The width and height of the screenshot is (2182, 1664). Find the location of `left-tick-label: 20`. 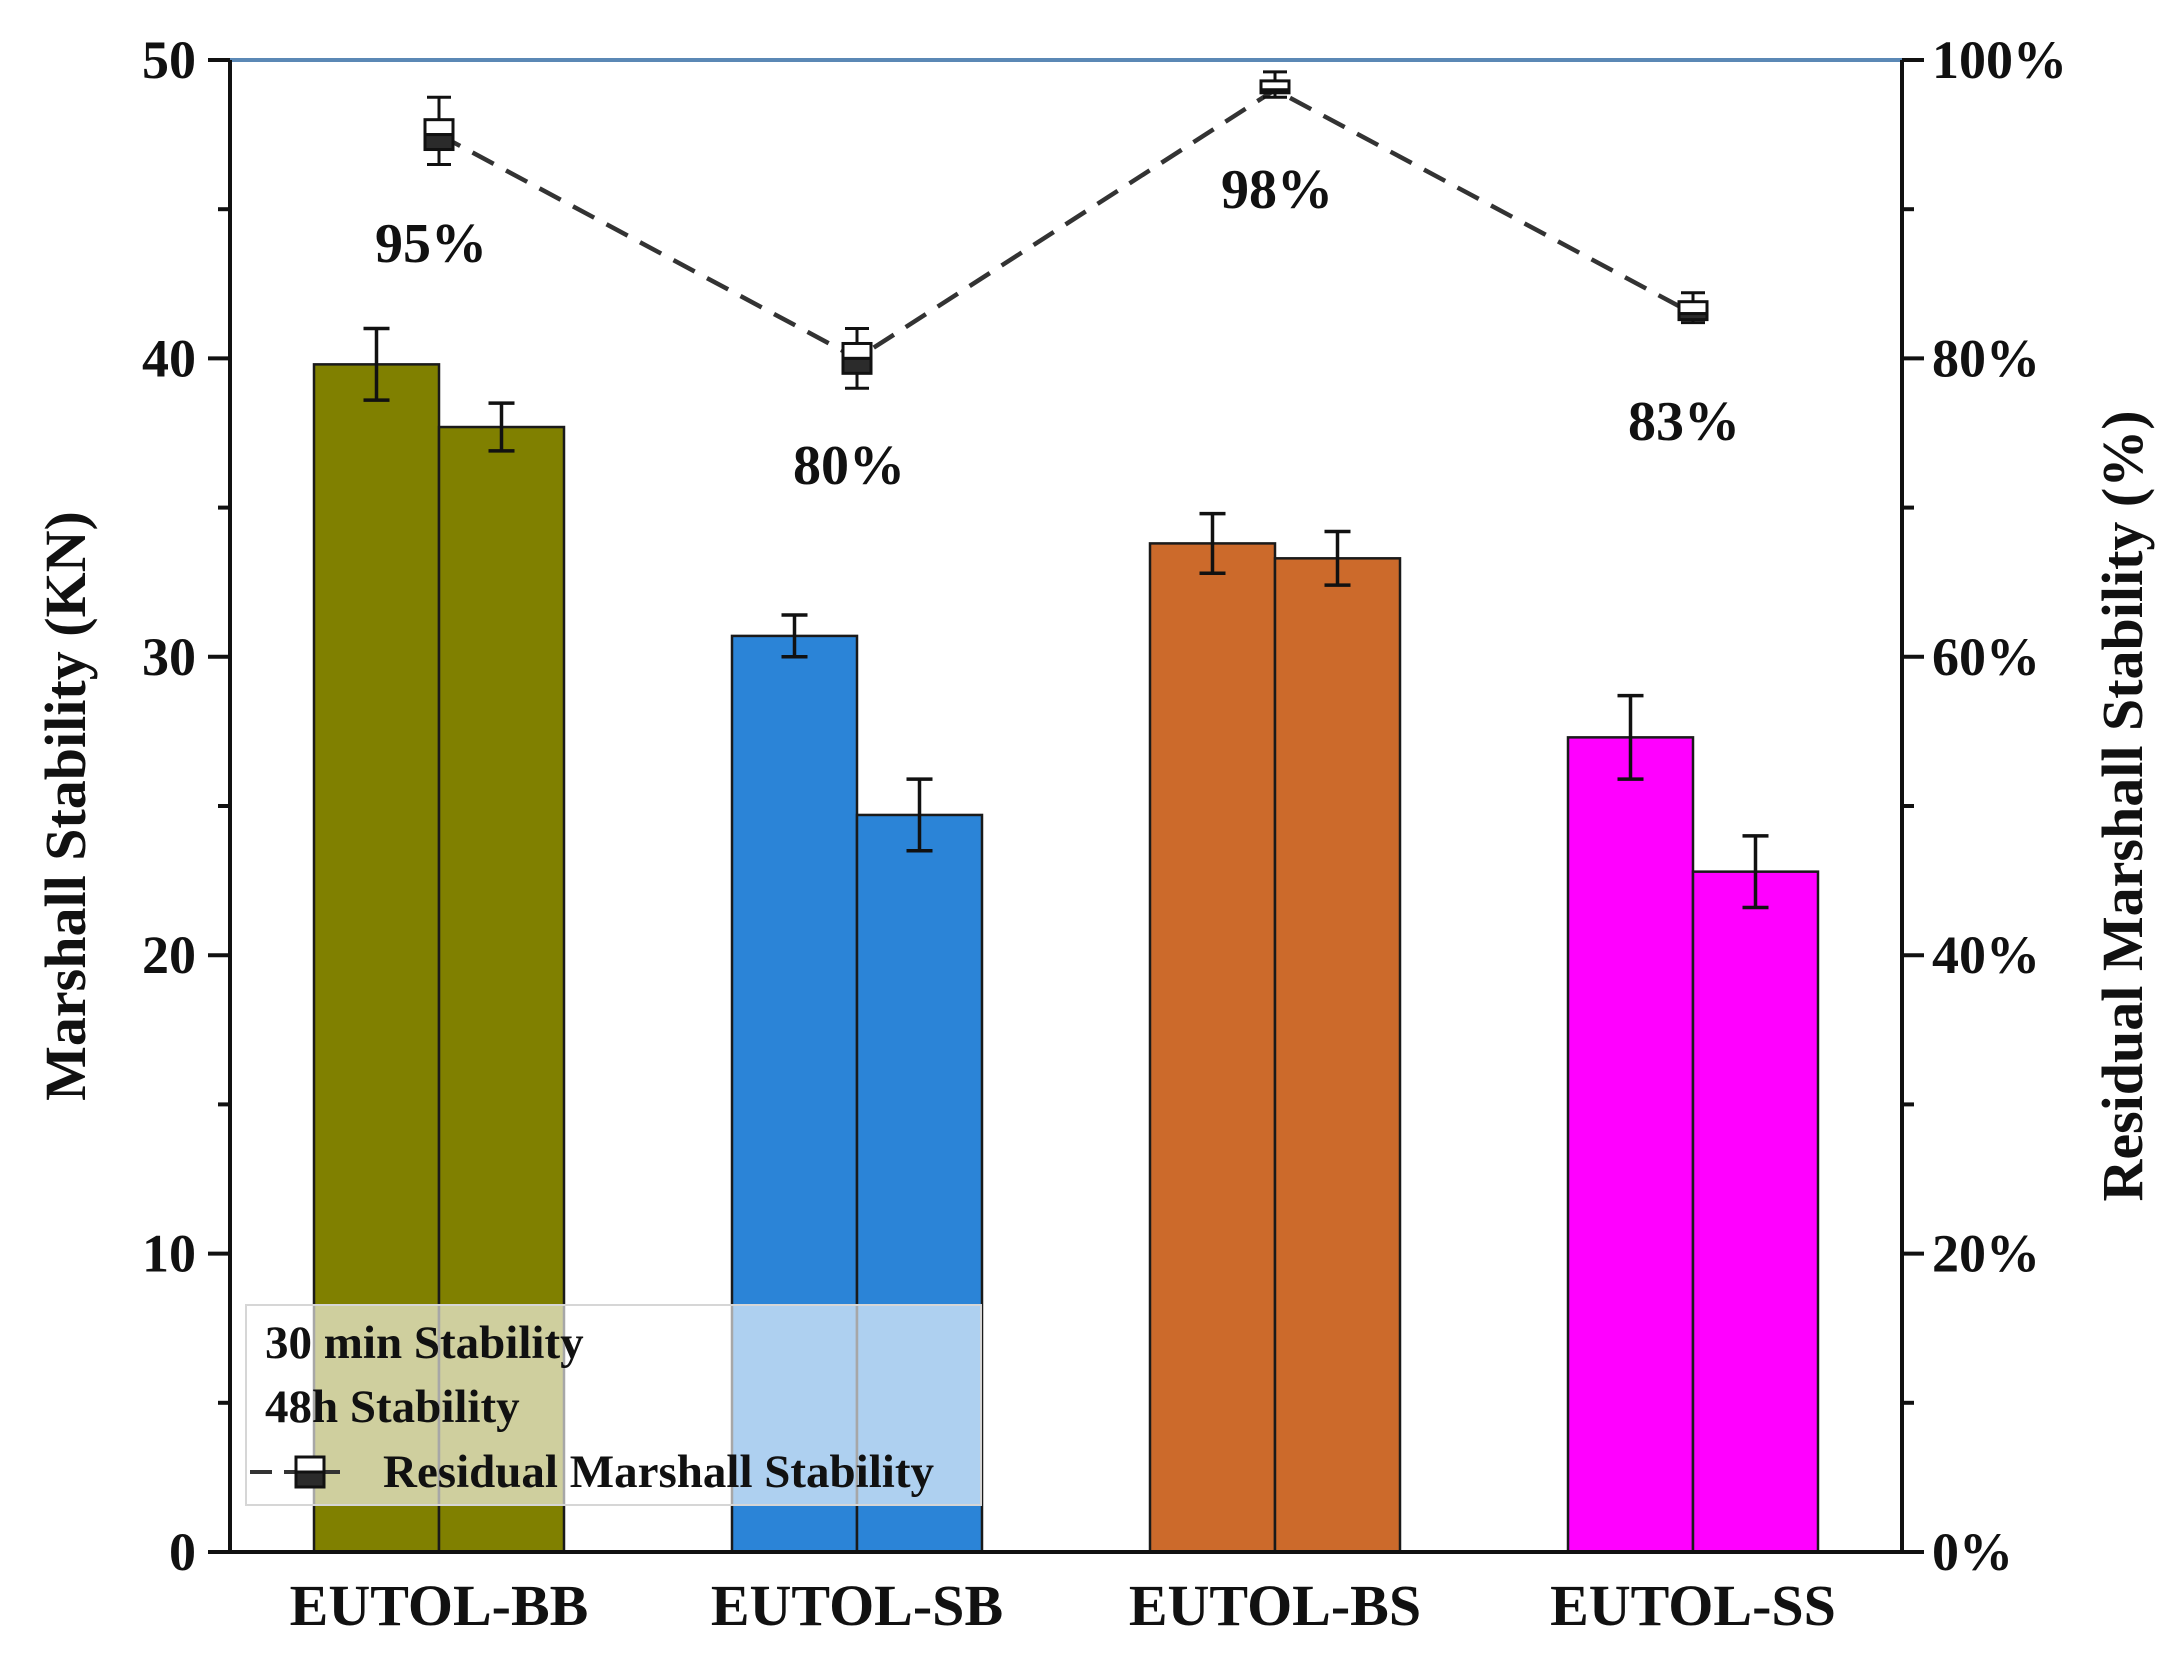

left-tick-label: 20 is located at coordinates (169, 955).